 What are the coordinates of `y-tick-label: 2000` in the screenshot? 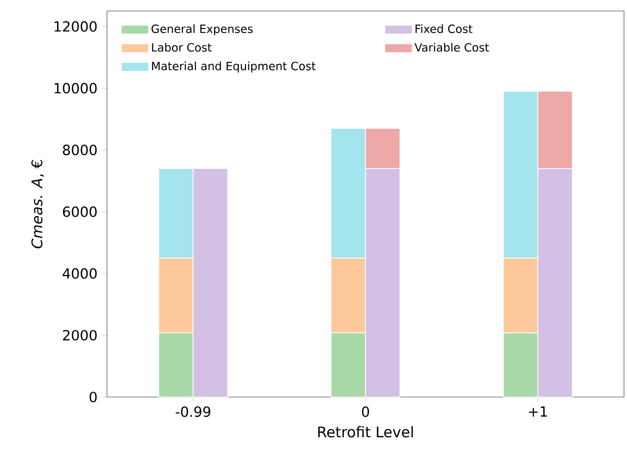 It's located at (80, 335).